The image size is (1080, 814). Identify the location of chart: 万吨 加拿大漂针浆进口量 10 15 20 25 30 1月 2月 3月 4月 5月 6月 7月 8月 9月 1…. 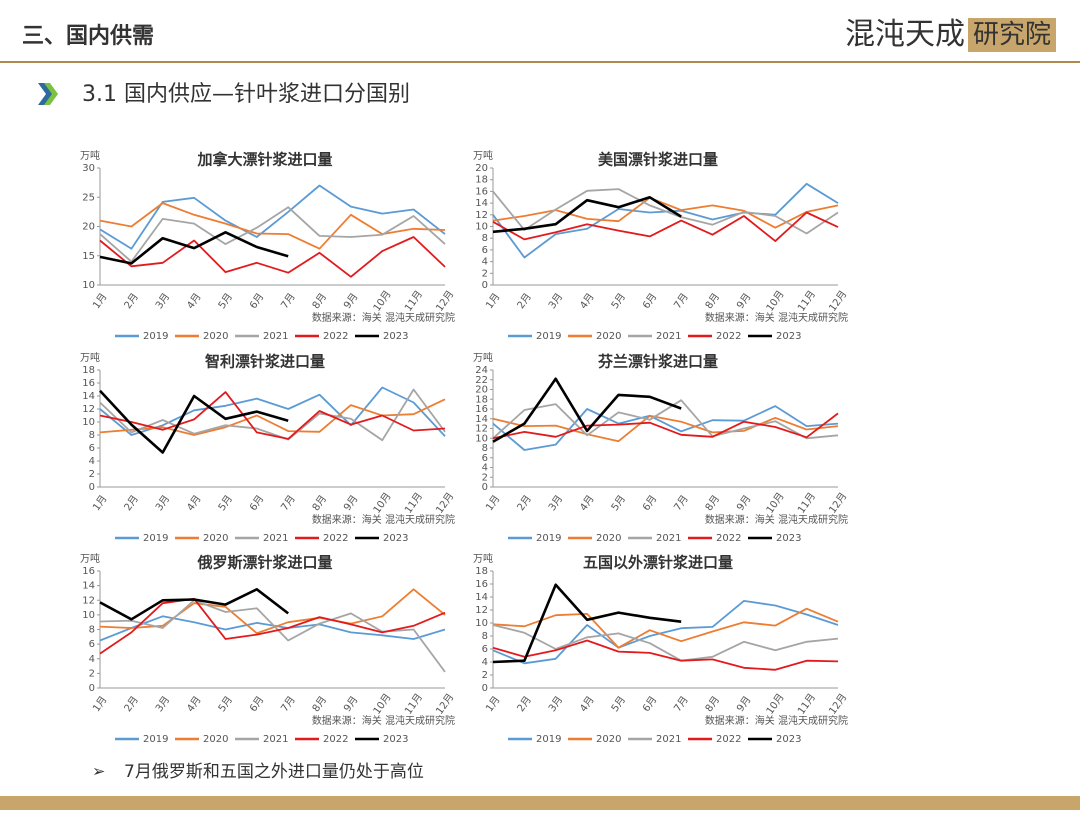
(268, 245).